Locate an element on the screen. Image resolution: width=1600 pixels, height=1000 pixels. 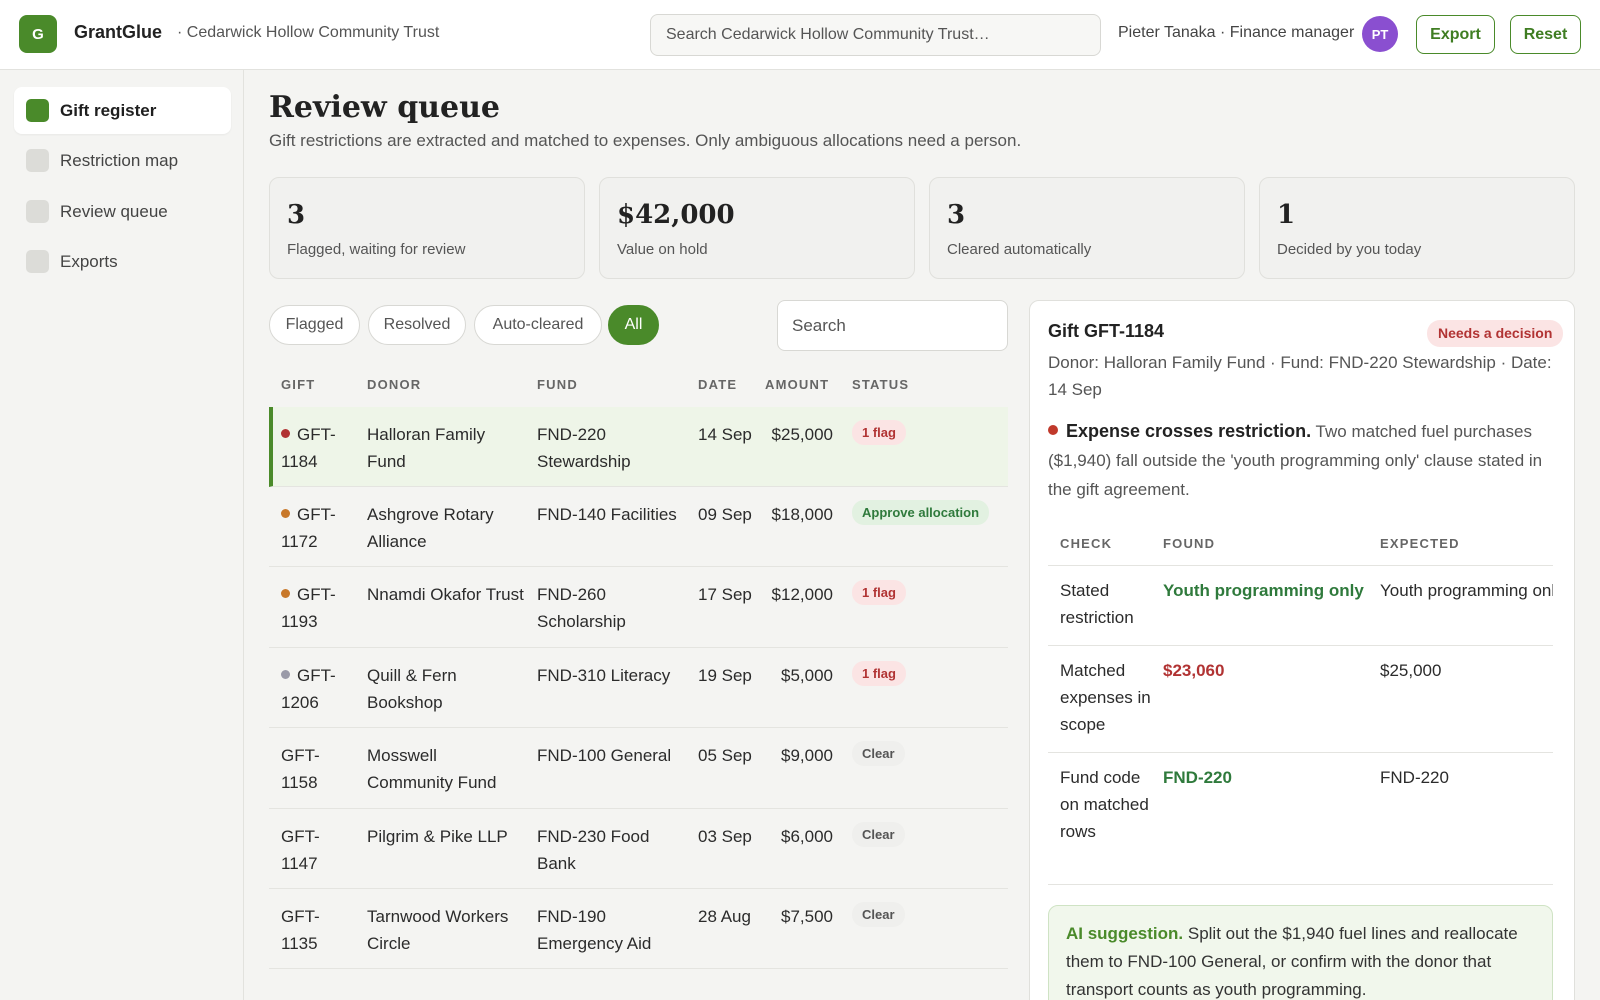
cell-text: Pilgrim & Pike LLP is located at coordinates (437, 836).